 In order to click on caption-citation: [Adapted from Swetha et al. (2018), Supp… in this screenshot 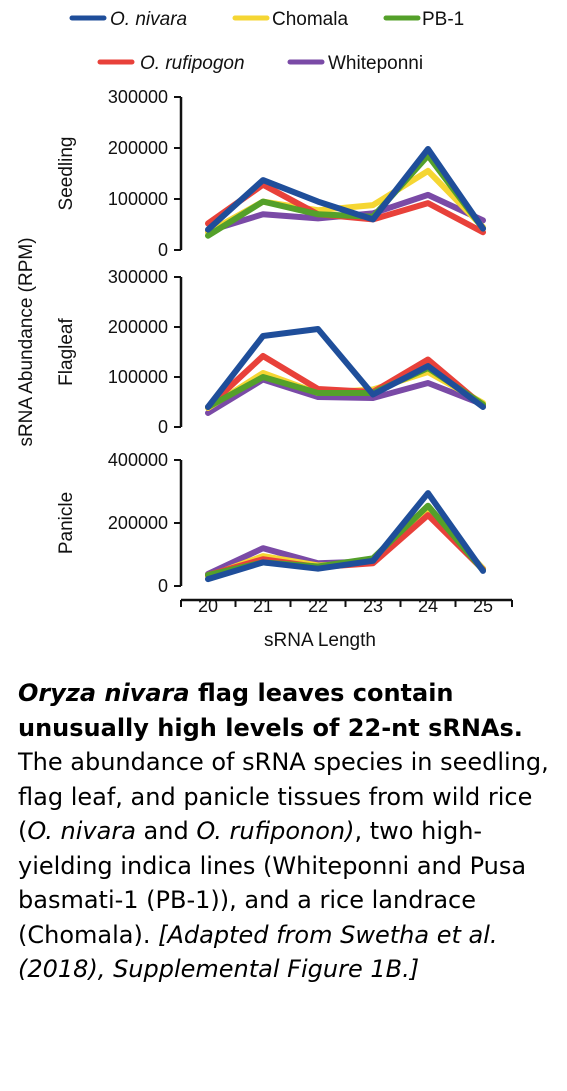, I will do `click(258, 952)`.